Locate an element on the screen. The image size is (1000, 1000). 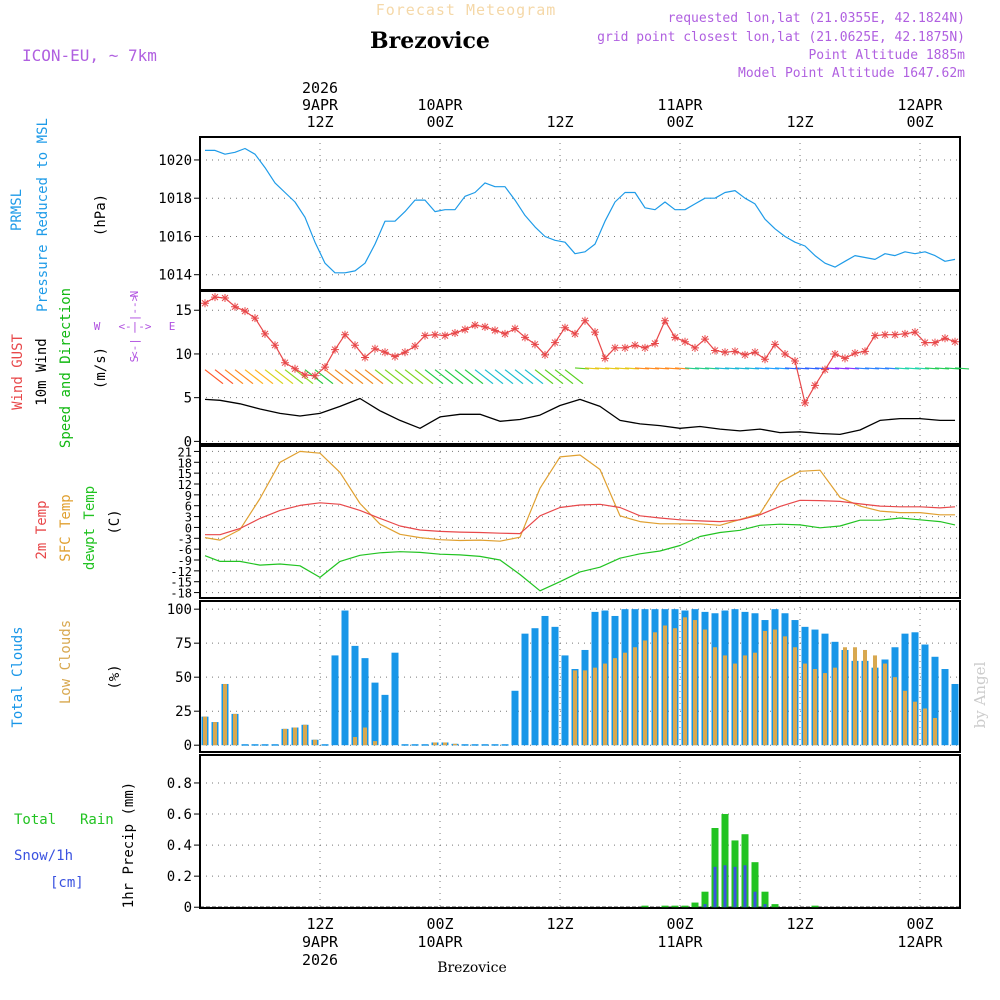
precip-ytick-label: 0.2 is located at coordinates (179, 877).